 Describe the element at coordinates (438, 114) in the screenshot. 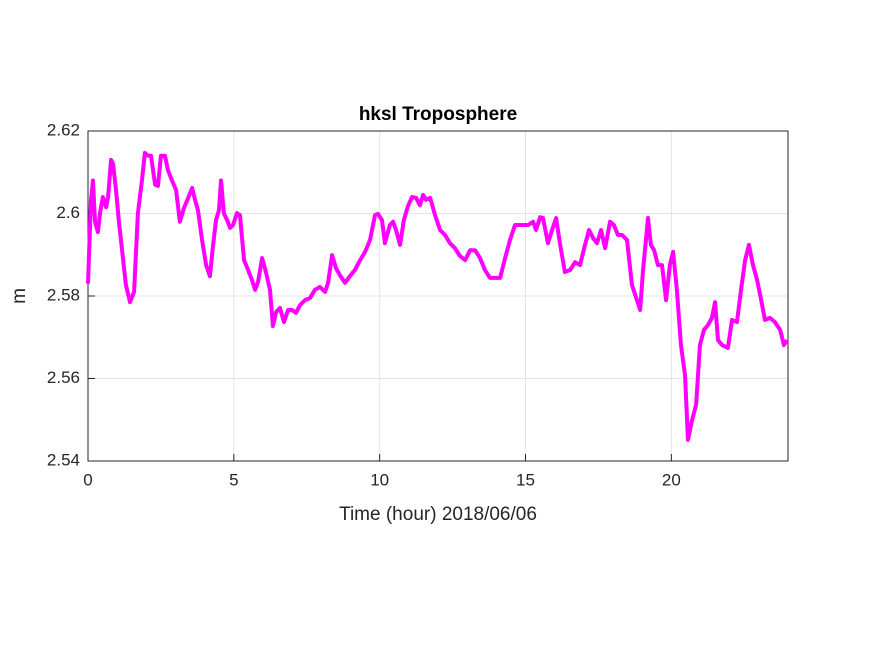

I see `chart-title: hksl Troposphere` at that location.